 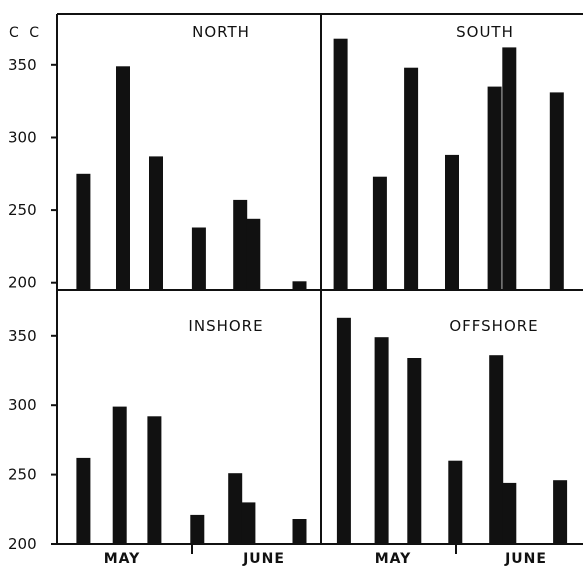 I want to click on panel-title-south: SOUTH, so click(x=485, y=32).